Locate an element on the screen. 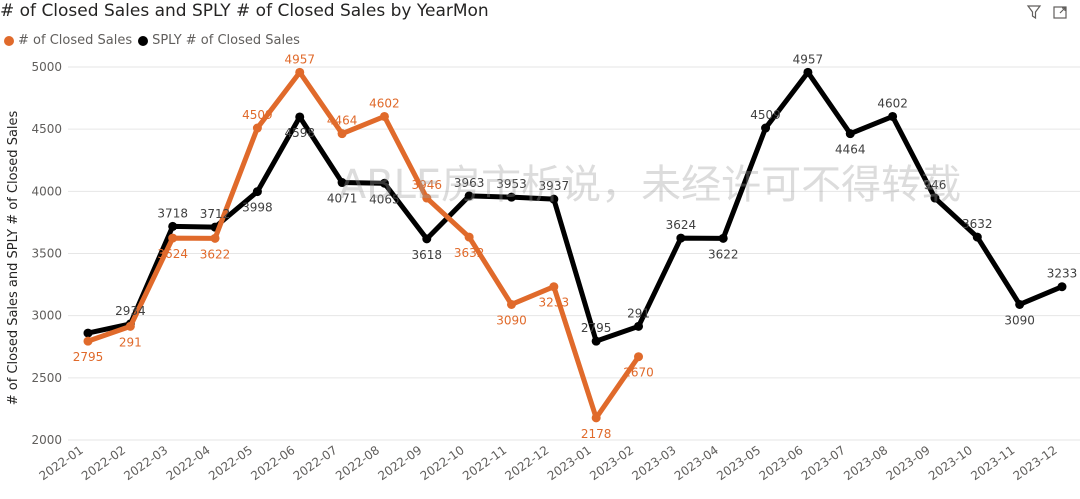 This screenshot has height=499, width=1080. x-tick-label: 2023-01 is located at coordinates (569, 463).